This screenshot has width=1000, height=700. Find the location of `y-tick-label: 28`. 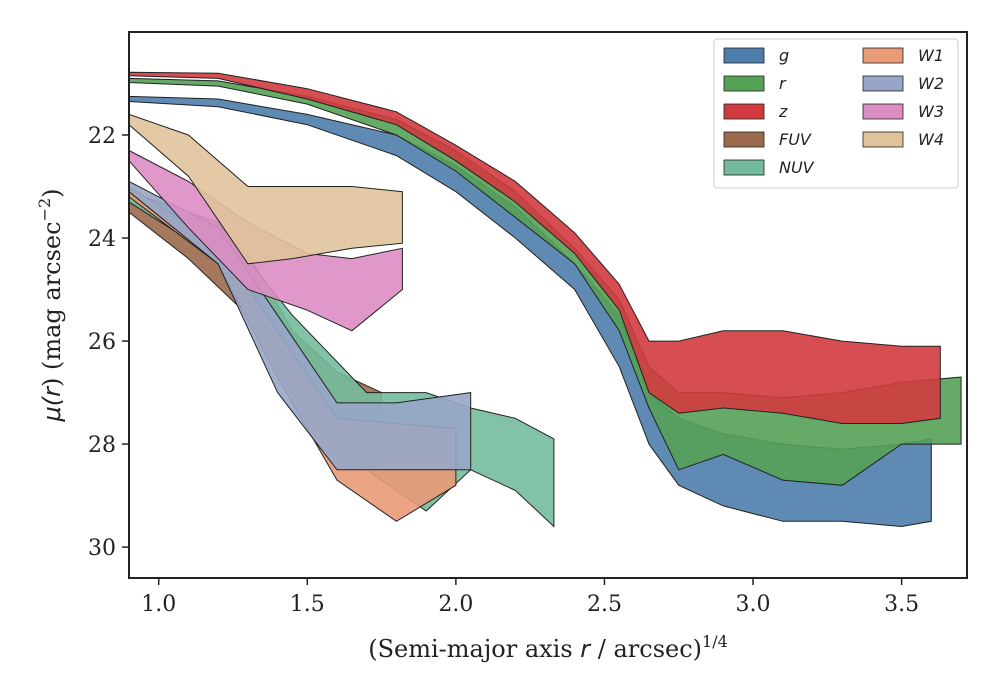

y-tick-label: 28 is located at coordinates (102, 445).